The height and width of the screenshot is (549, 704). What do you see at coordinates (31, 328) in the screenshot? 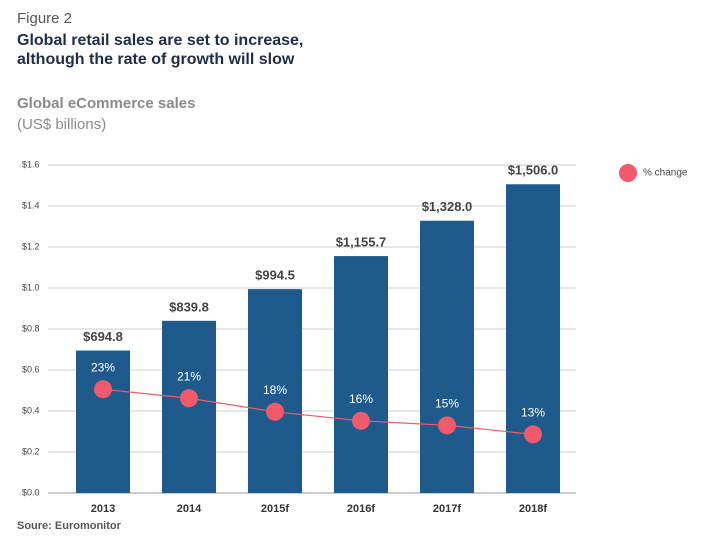
I see `y-tick-label: $0.8` at bounding box center [31, 328].